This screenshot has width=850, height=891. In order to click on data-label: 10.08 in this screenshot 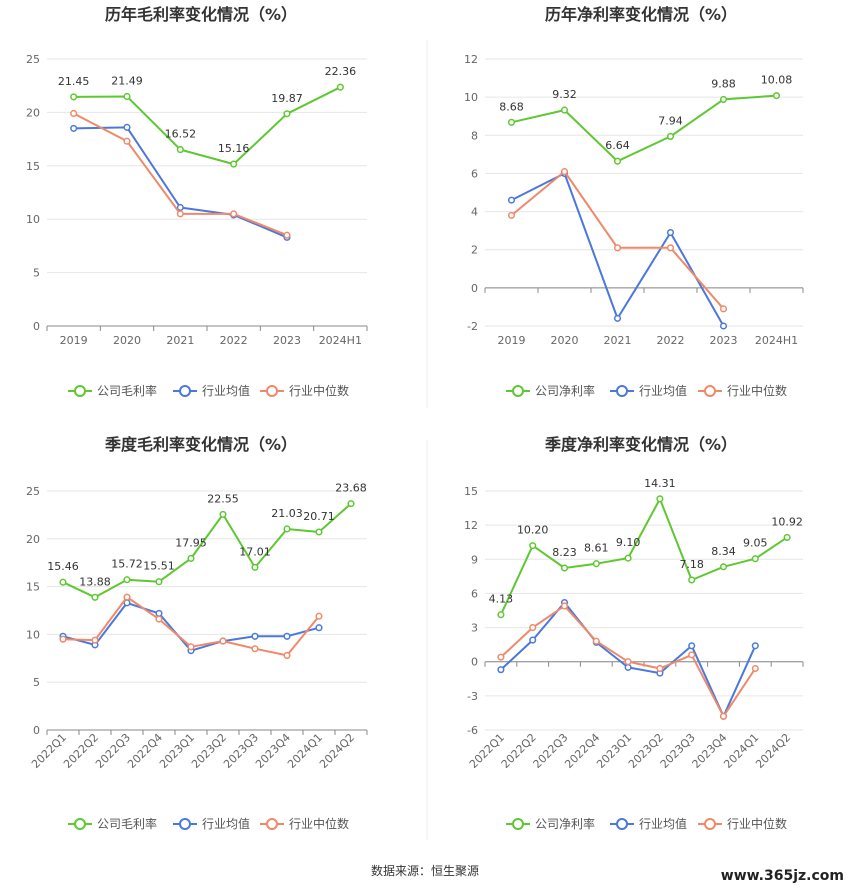, I will do `click(777, 80)`.